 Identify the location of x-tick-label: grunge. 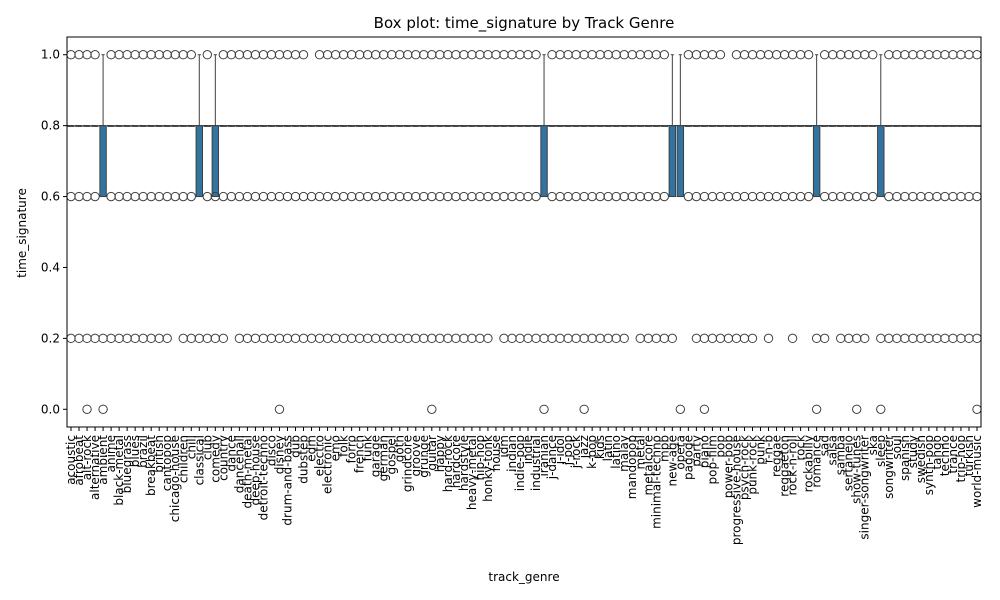
(424, 456).